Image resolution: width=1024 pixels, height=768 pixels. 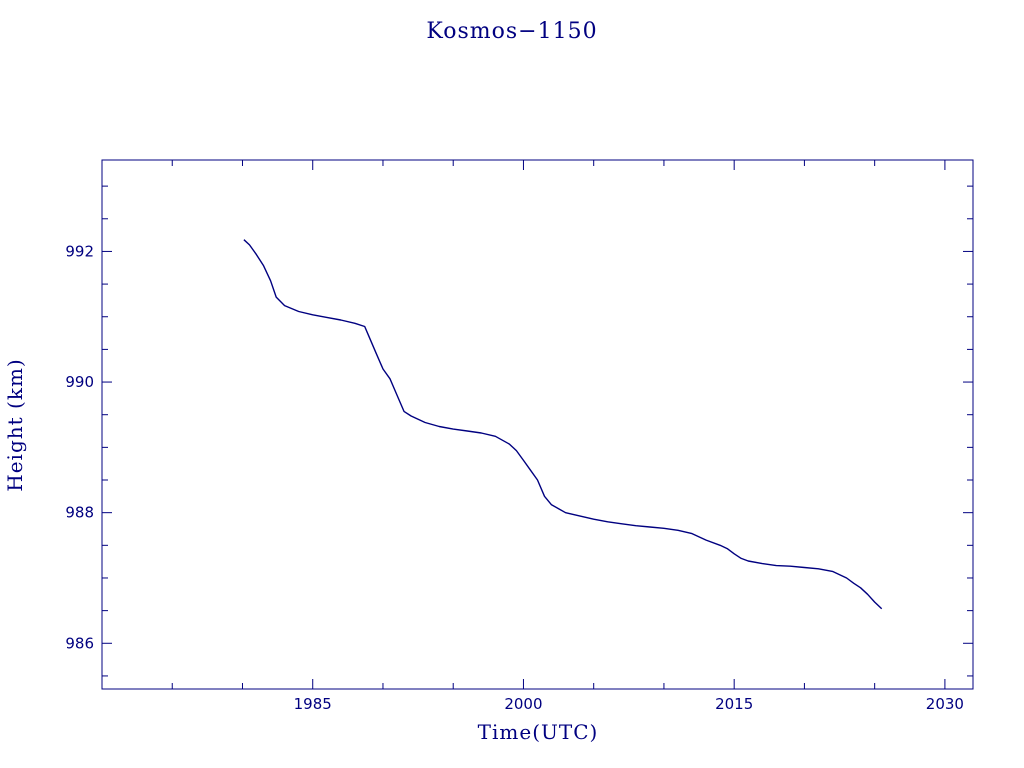 What do you see at coordinates (79, 643) in the screenshot?
I see `y-tick-label: 986` at bounding box center [79, 643].